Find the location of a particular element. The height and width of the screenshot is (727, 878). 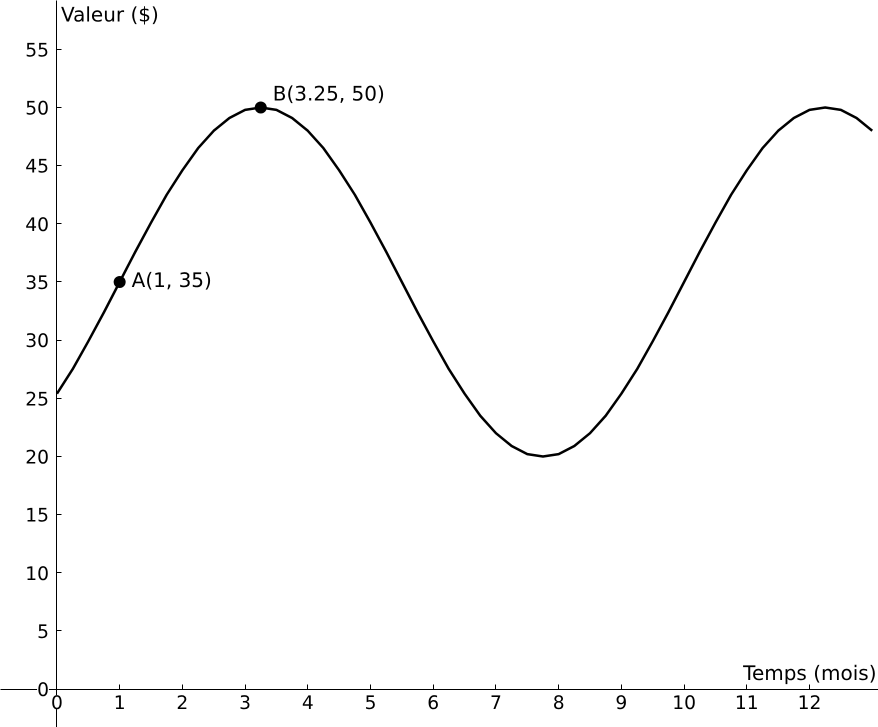

x-tick-label: 0 is located at coordinates (57, 703).